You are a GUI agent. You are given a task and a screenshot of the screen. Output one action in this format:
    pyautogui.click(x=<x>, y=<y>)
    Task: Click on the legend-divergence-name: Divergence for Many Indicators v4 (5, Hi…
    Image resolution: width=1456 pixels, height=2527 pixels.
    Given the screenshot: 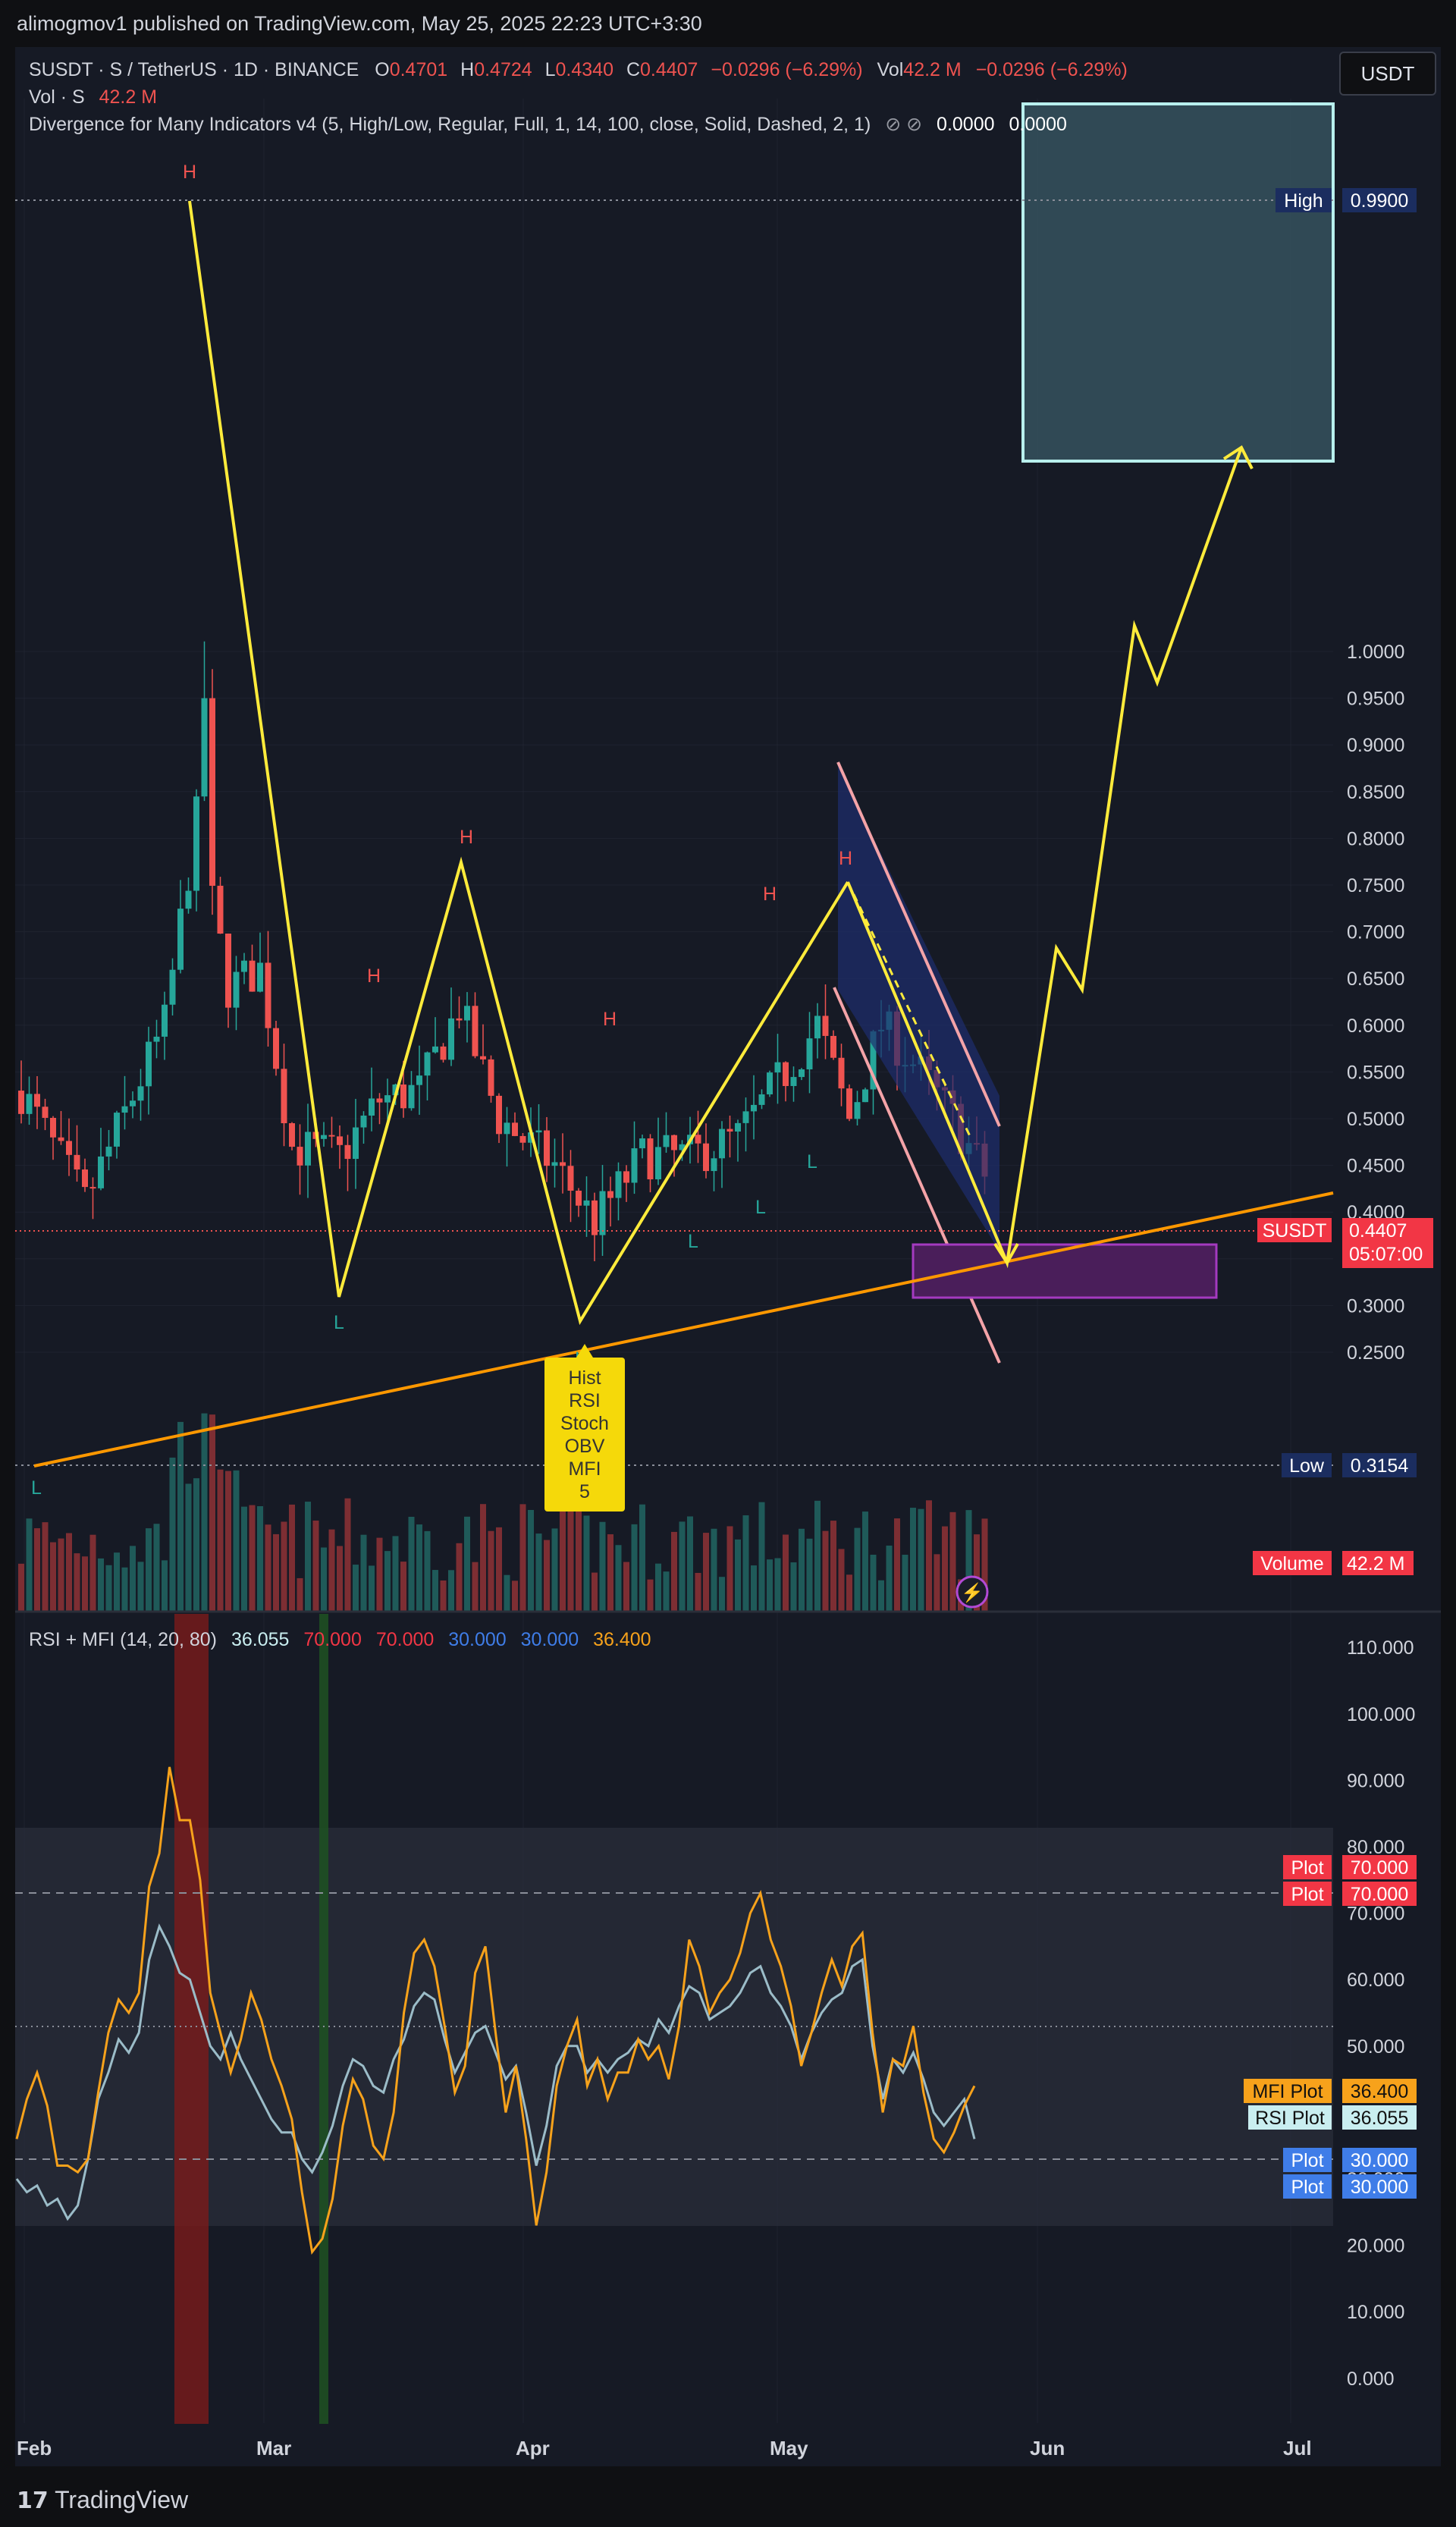 What is the action you would take?
    pyautogui.click(x=450, y=124)
    